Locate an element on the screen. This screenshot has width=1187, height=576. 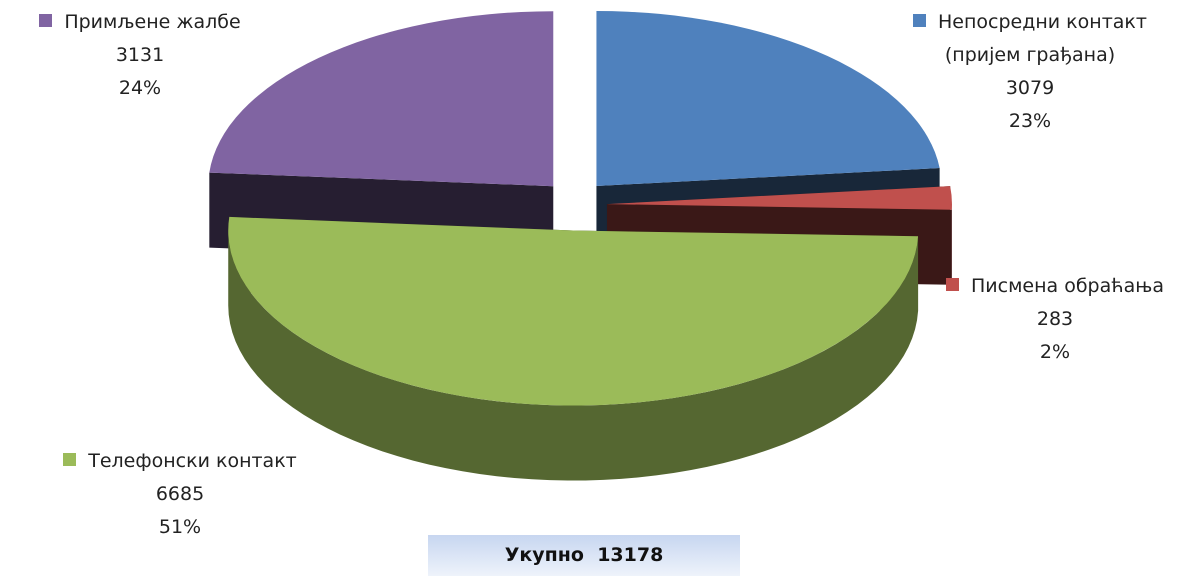
percent-label: 2% is located at coordinates (1055, 352).